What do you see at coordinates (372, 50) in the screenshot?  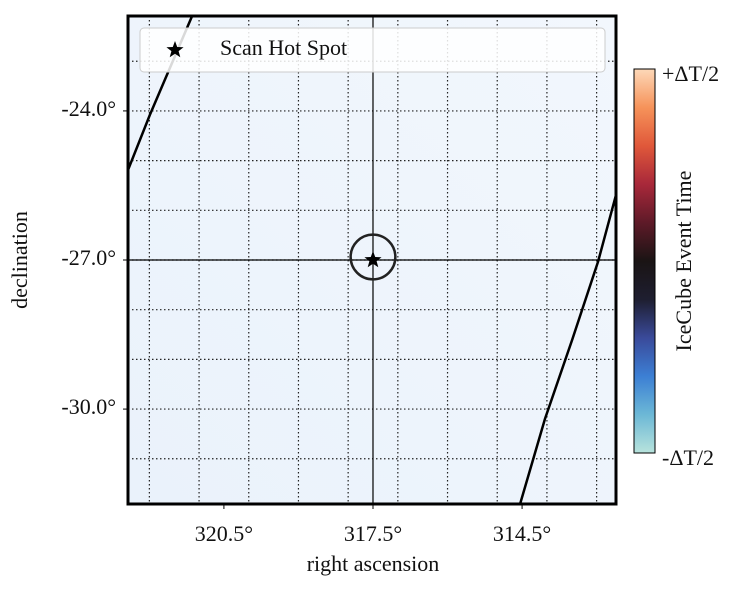 I see `legend-box` at bounding box center [372, 50].